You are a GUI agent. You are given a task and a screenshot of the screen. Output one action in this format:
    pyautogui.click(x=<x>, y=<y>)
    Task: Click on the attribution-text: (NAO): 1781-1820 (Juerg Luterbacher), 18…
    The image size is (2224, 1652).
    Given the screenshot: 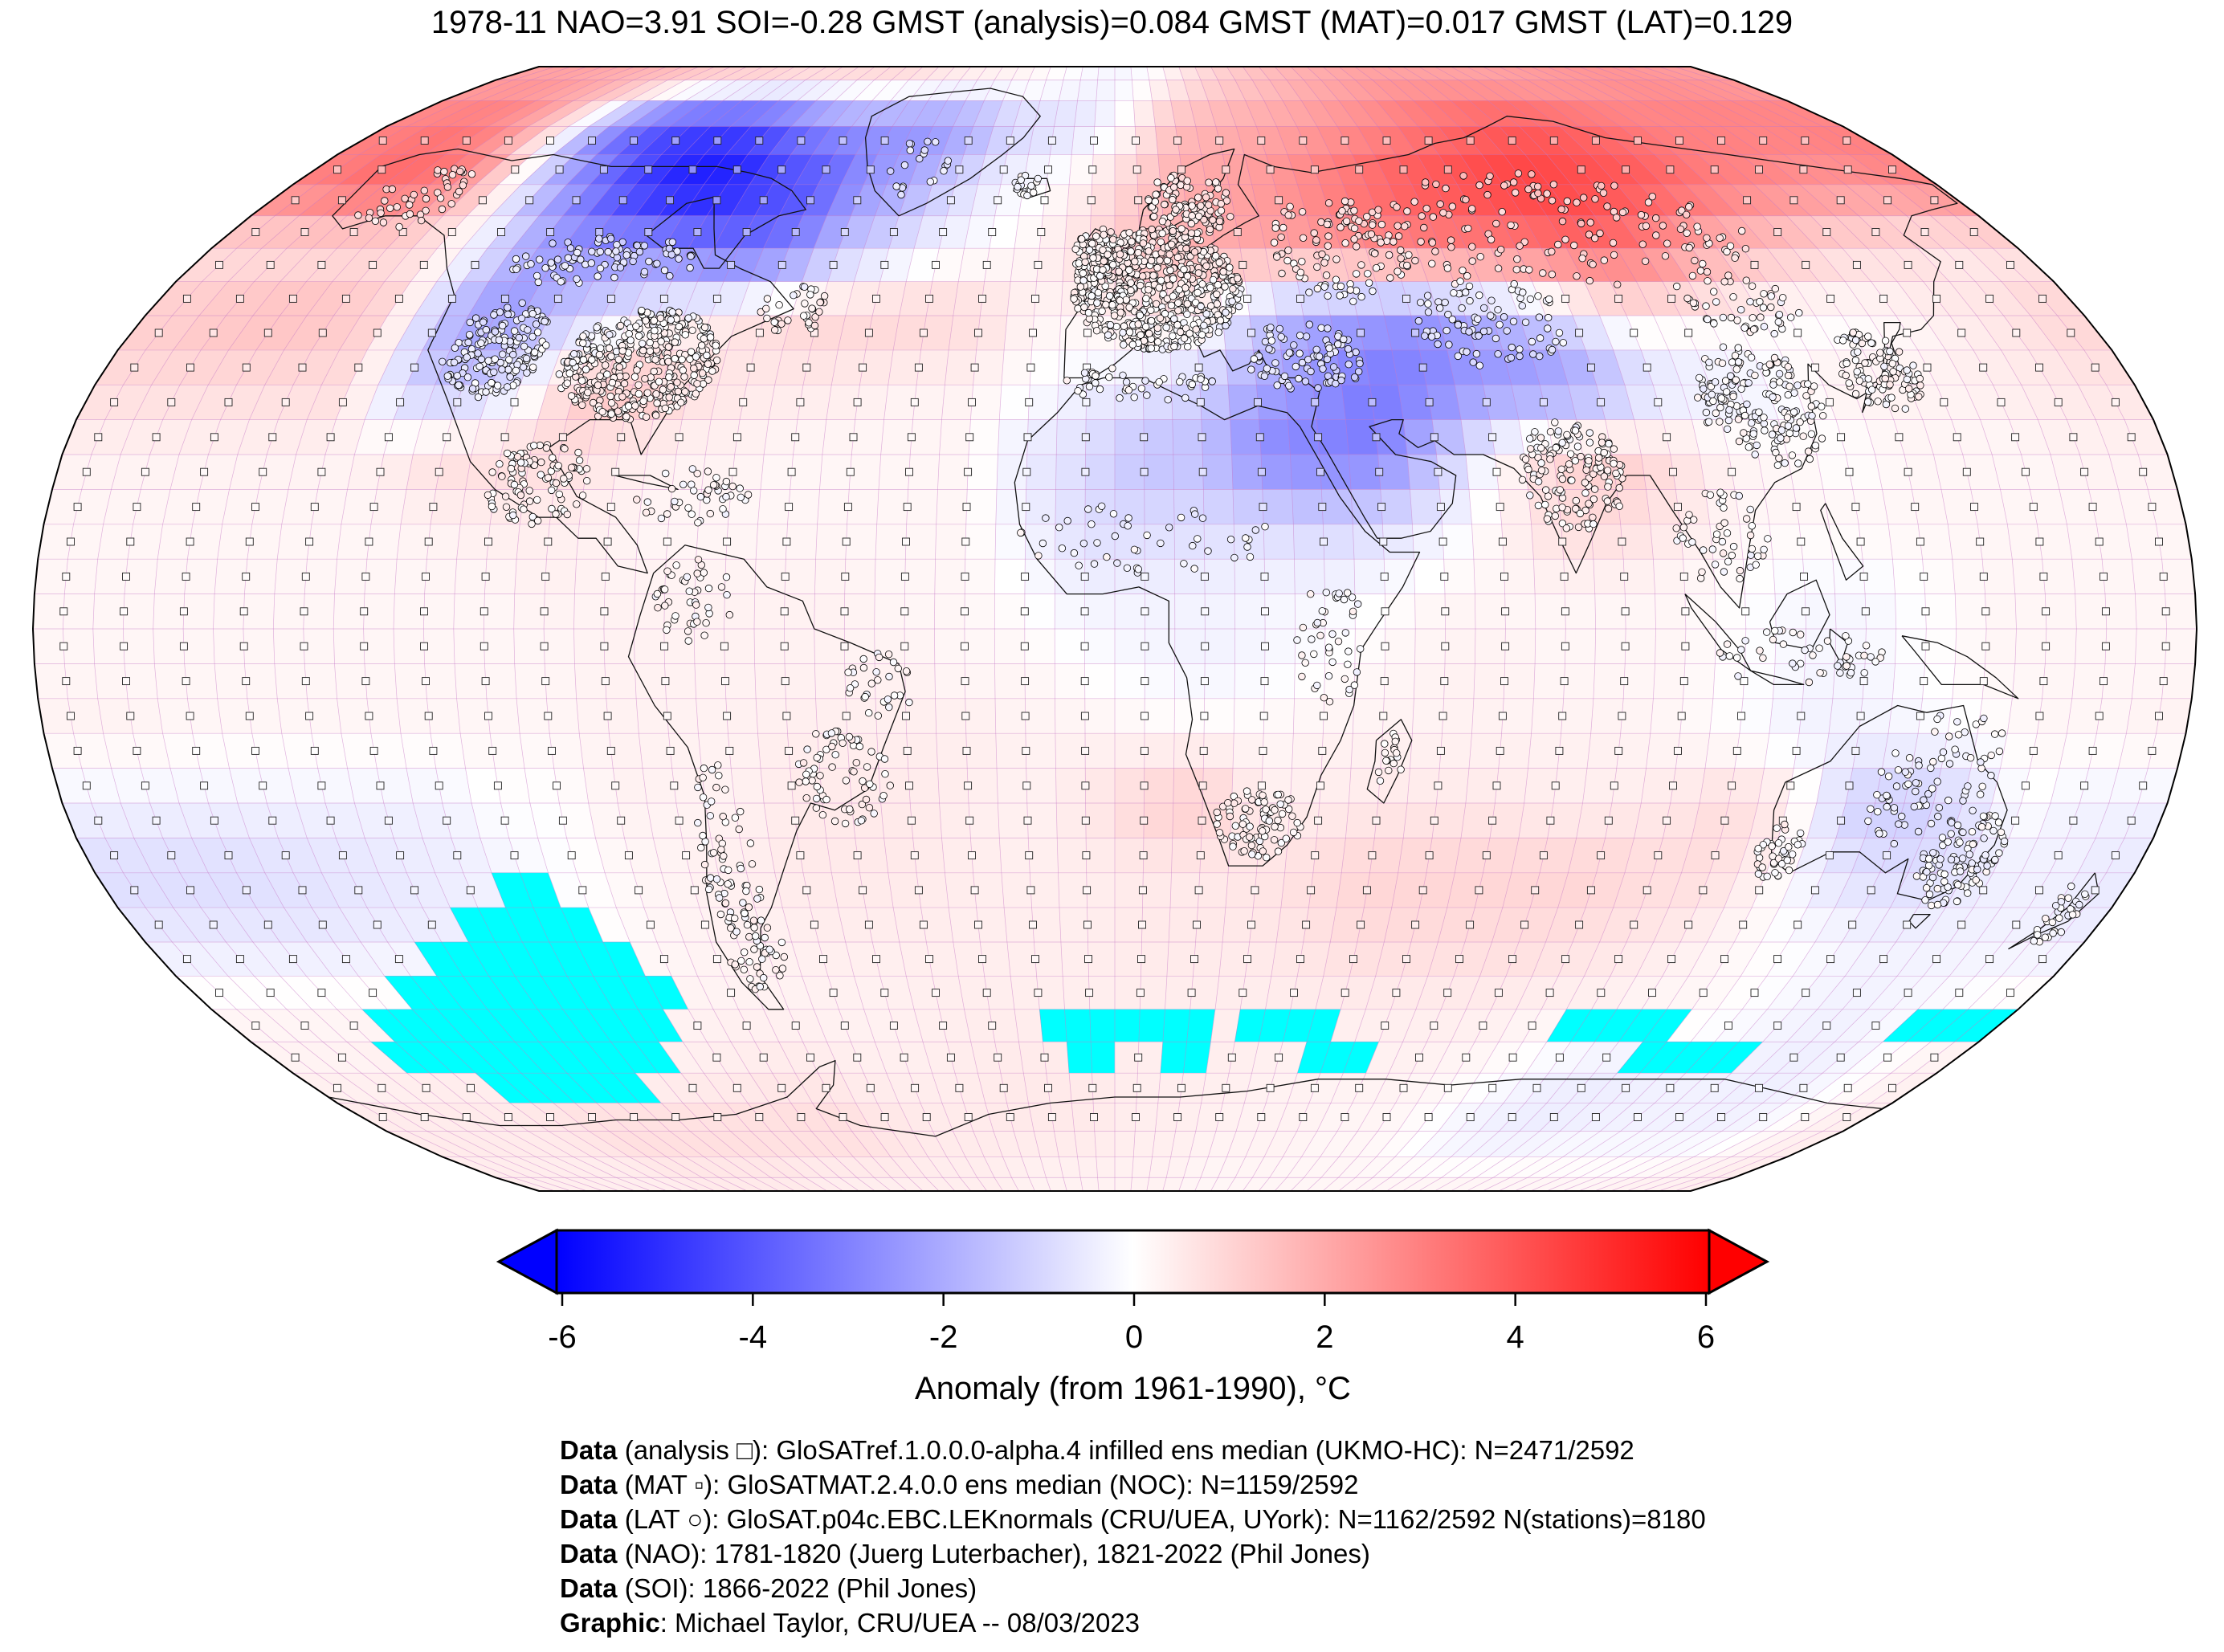 What is the action you would take?
    pyautogui.click(x=993, y=1553)
    